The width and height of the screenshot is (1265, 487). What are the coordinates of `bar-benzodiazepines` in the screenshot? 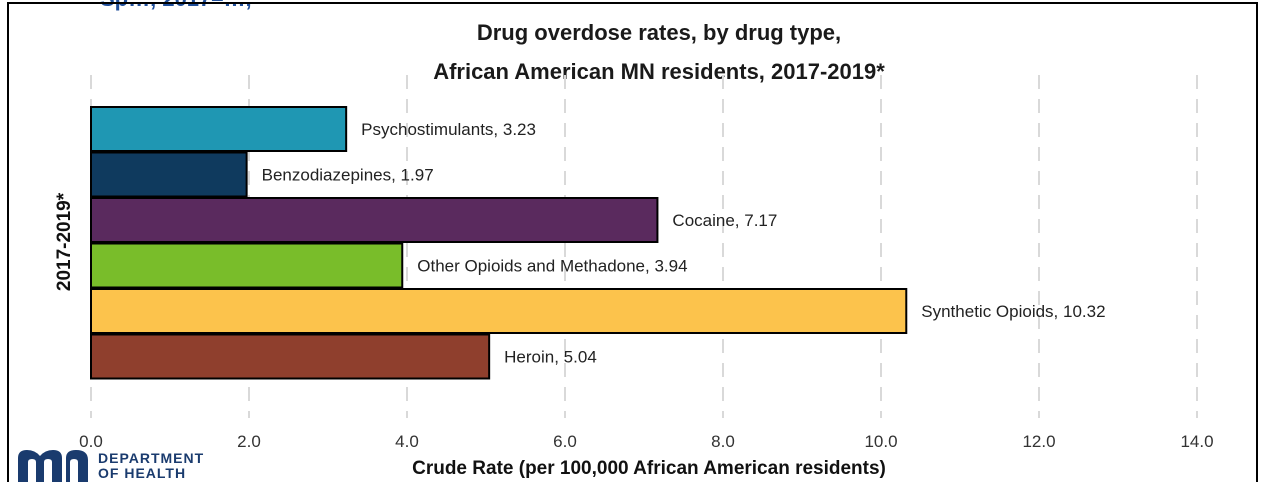 It's located at (169, 174).